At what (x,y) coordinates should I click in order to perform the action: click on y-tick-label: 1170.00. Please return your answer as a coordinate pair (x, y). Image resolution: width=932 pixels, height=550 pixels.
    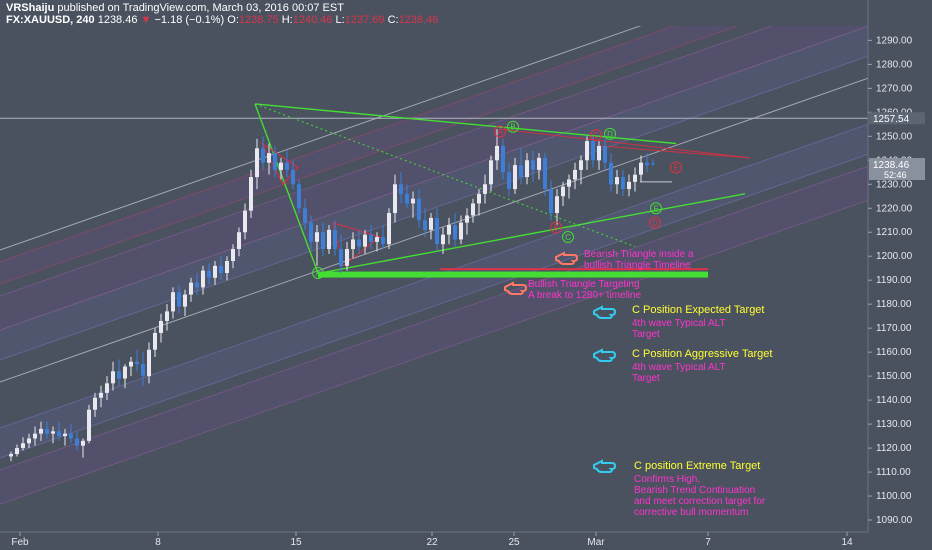
    Looking at the image, I should click on (894, 328).